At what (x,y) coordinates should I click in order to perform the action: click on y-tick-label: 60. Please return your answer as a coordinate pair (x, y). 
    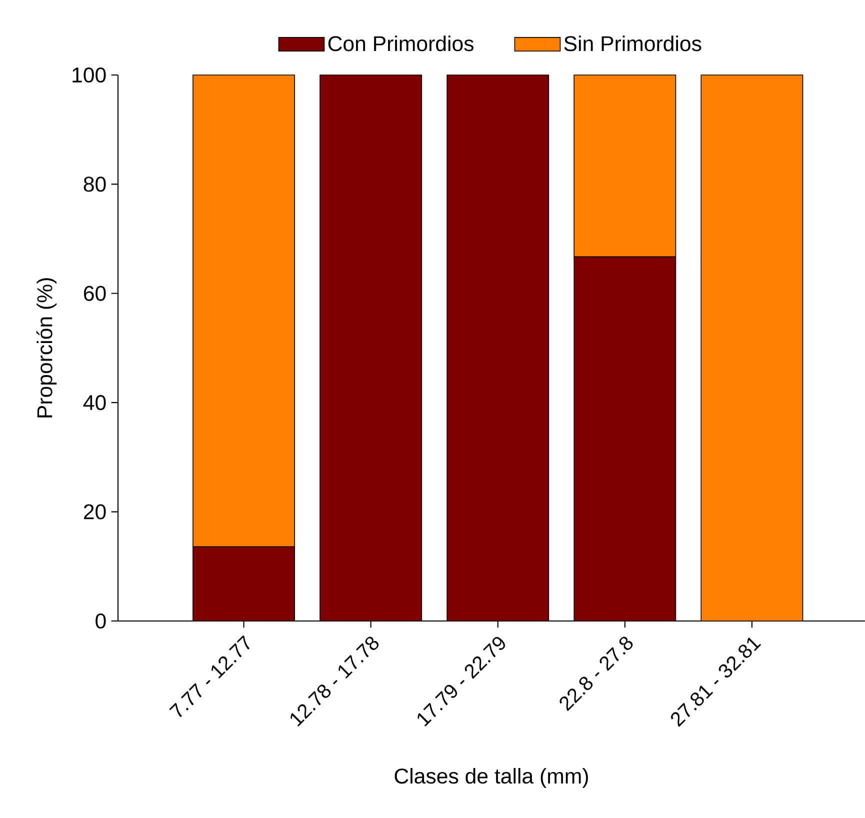
    Looking at the image, I should click on (95, 293).